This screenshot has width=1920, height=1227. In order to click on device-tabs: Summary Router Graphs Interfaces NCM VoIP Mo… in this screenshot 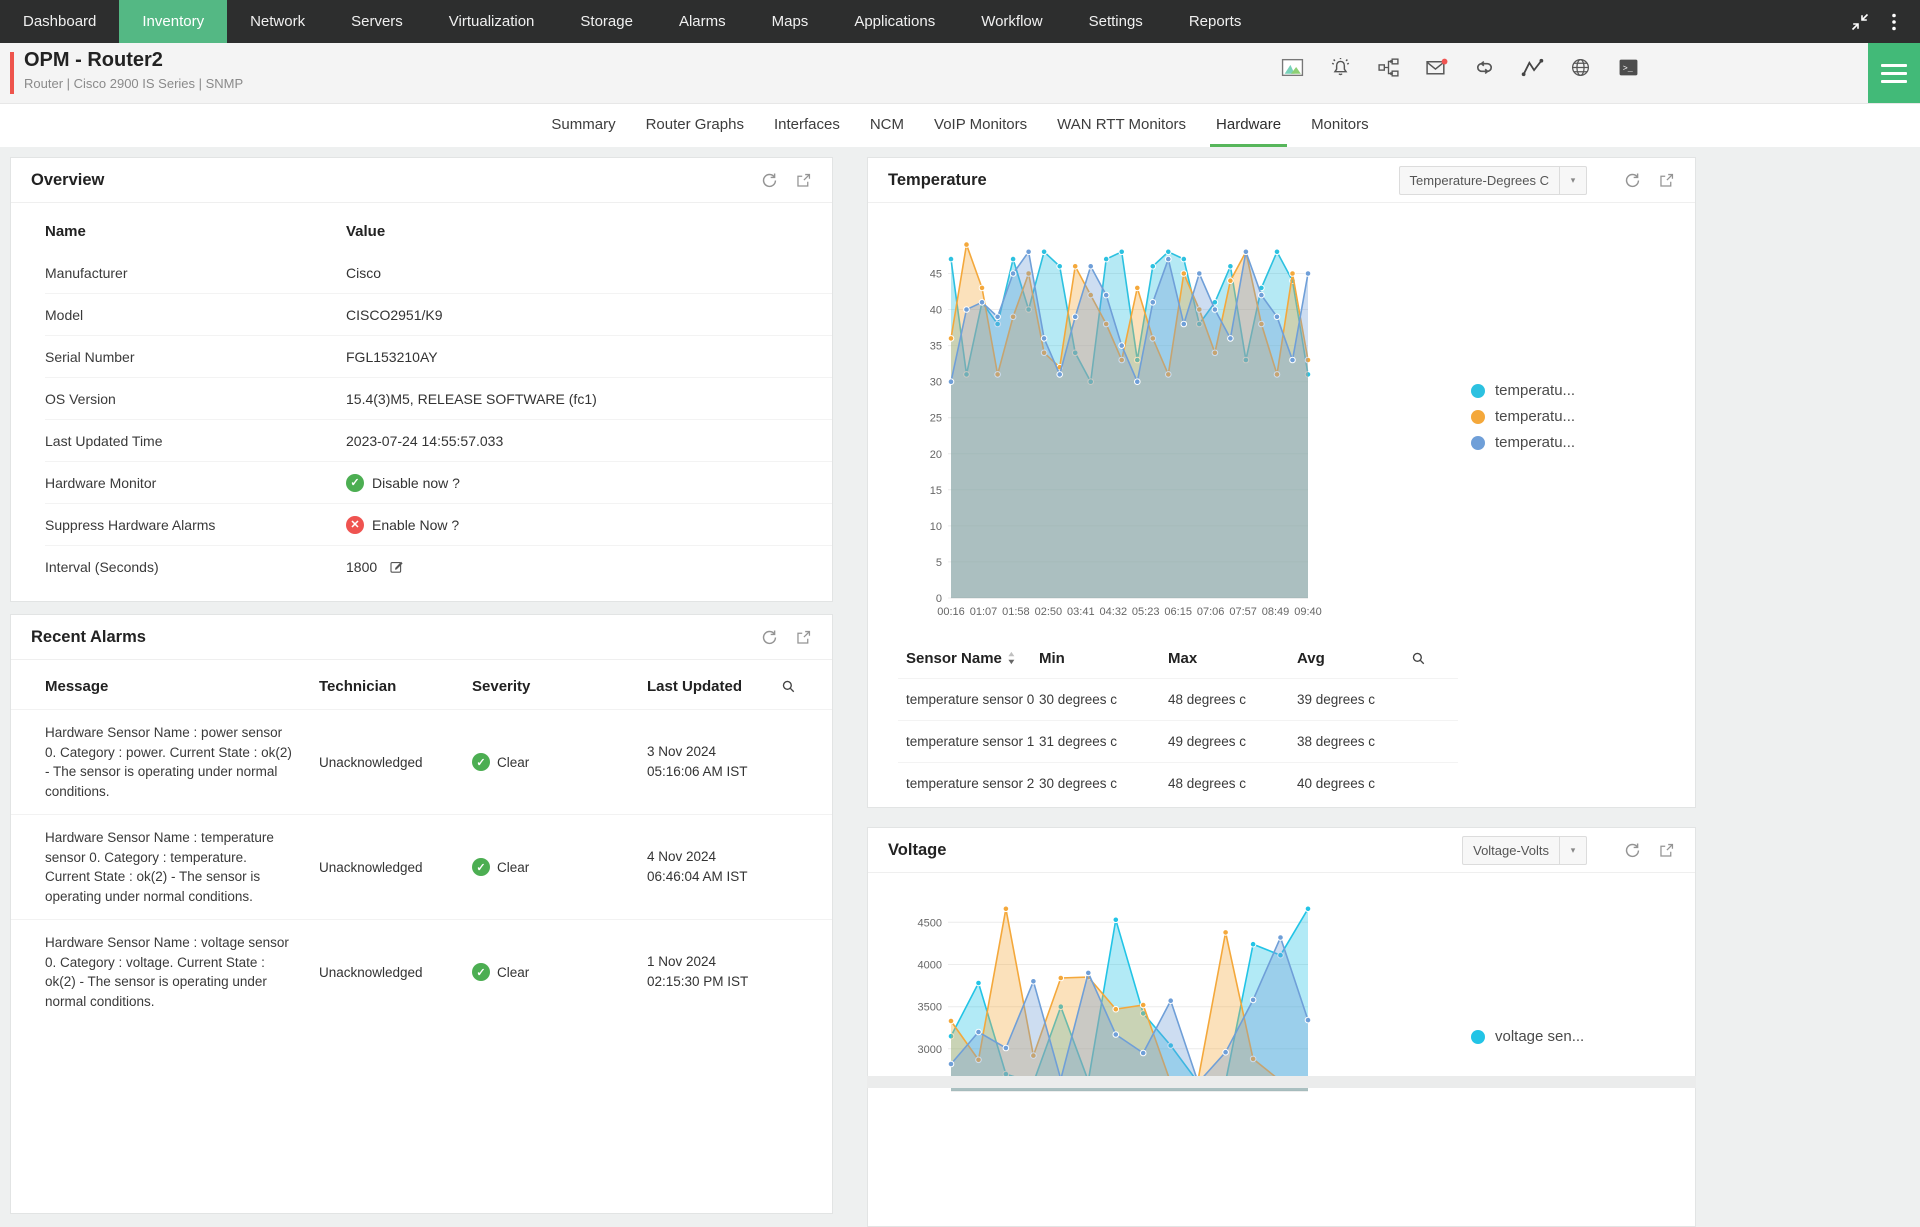, I will do `click(960, 125)`.